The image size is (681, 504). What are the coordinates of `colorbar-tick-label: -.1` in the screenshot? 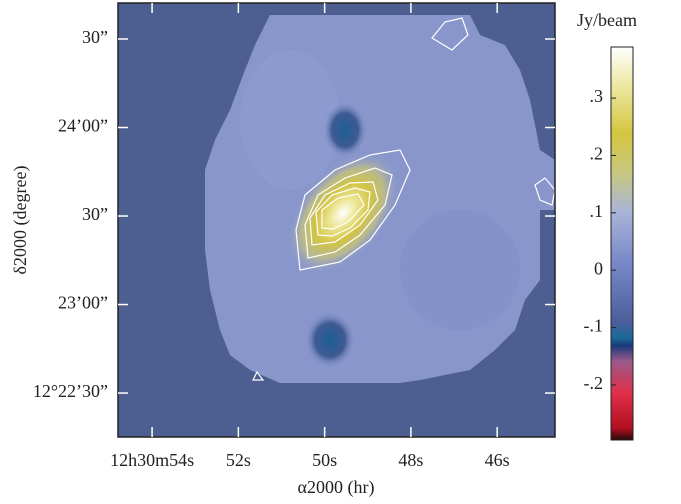 It's located at (594, 326).